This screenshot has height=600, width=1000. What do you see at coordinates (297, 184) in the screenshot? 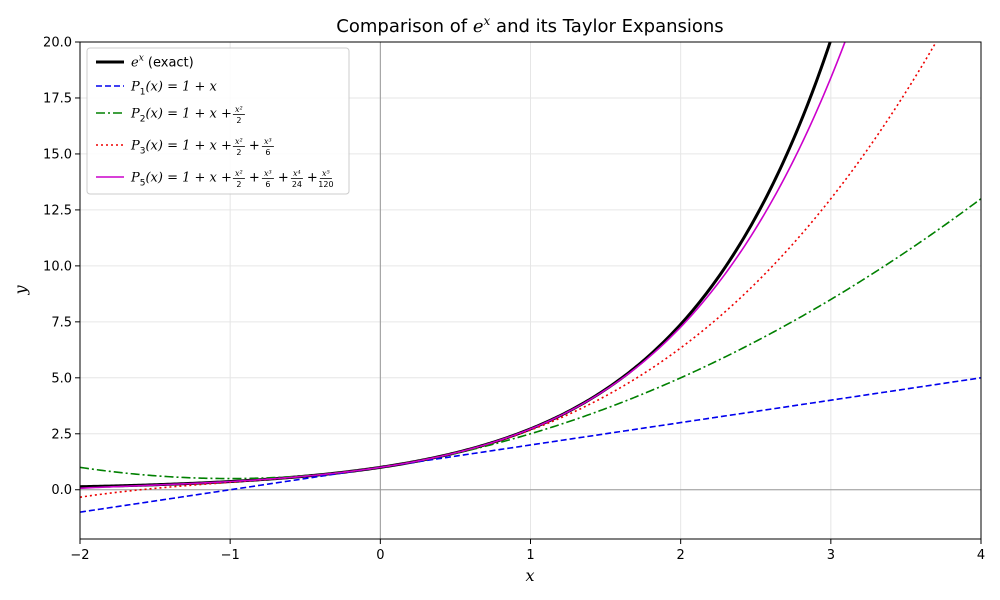
I see `legend-frac-den: 24` at bounding box center [297, 184].